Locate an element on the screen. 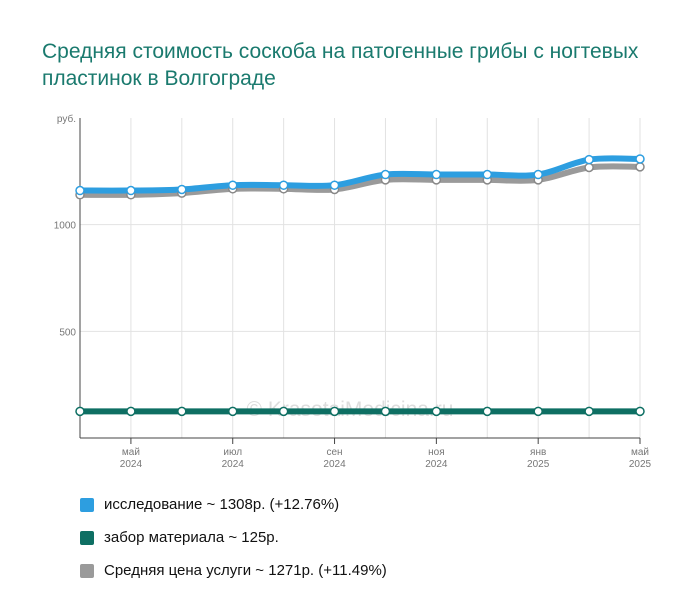 The width and height of the screenshot is (700, 616). legend-item-research: исследование ~ 1308р. (+12.76%) is located at coordinates (233, 504).